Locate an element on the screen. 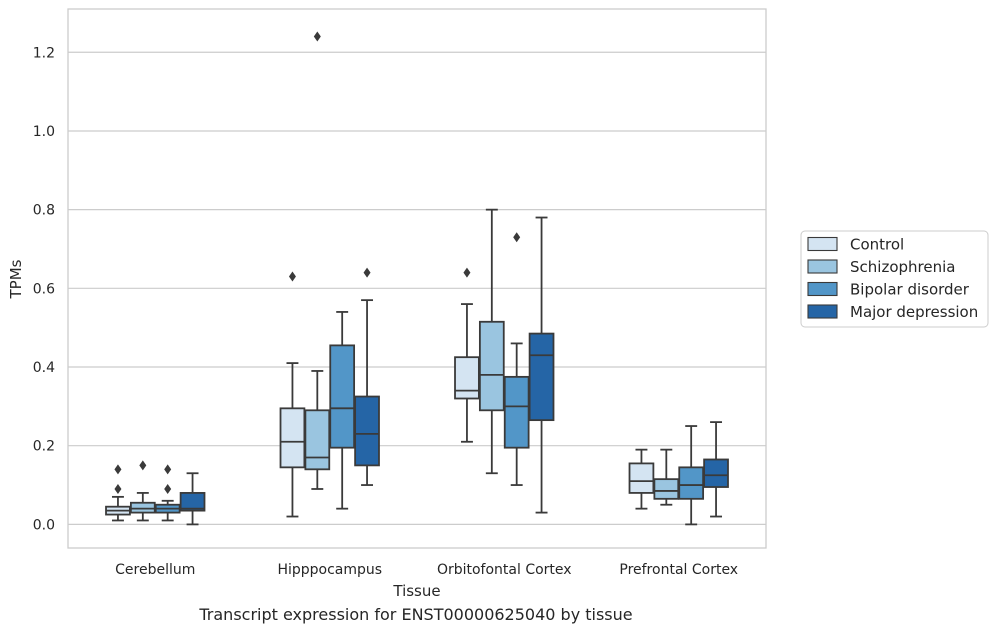  y-tick-label: 0.0 is located at coordinates (44, 525).